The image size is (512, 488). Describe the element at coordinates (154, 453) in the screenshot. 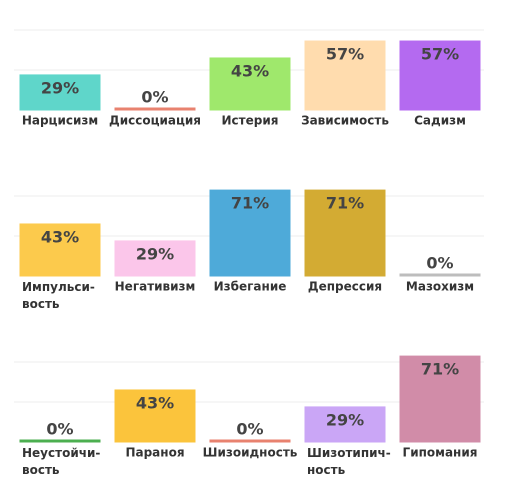

I see `category-label: Параноя` at that location.